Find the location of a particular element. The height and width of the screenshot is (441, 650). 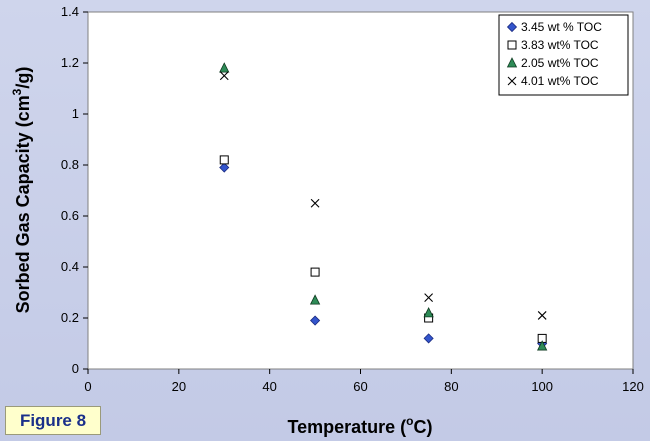

y-axis: 0 0.2 0.4 0.6 0.8 1 1.2 1.4 is located at coordinates (74, 190).